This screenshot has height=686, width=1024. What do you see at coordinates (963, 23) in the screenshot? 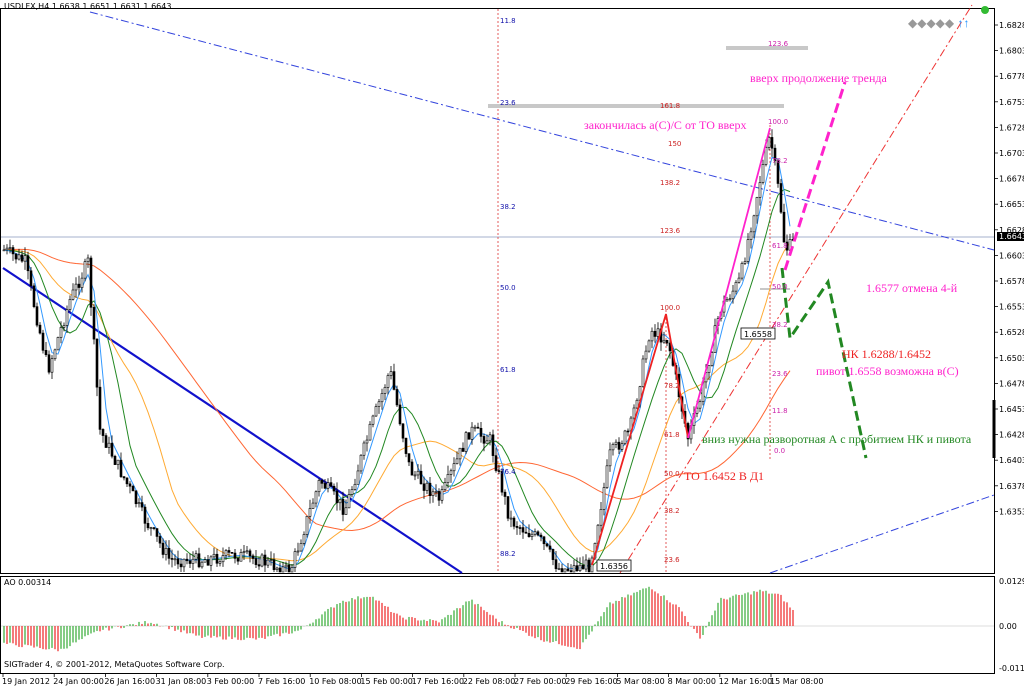
I see `arrow-up-icons: ↑↑` at bounding box center [963, 23].